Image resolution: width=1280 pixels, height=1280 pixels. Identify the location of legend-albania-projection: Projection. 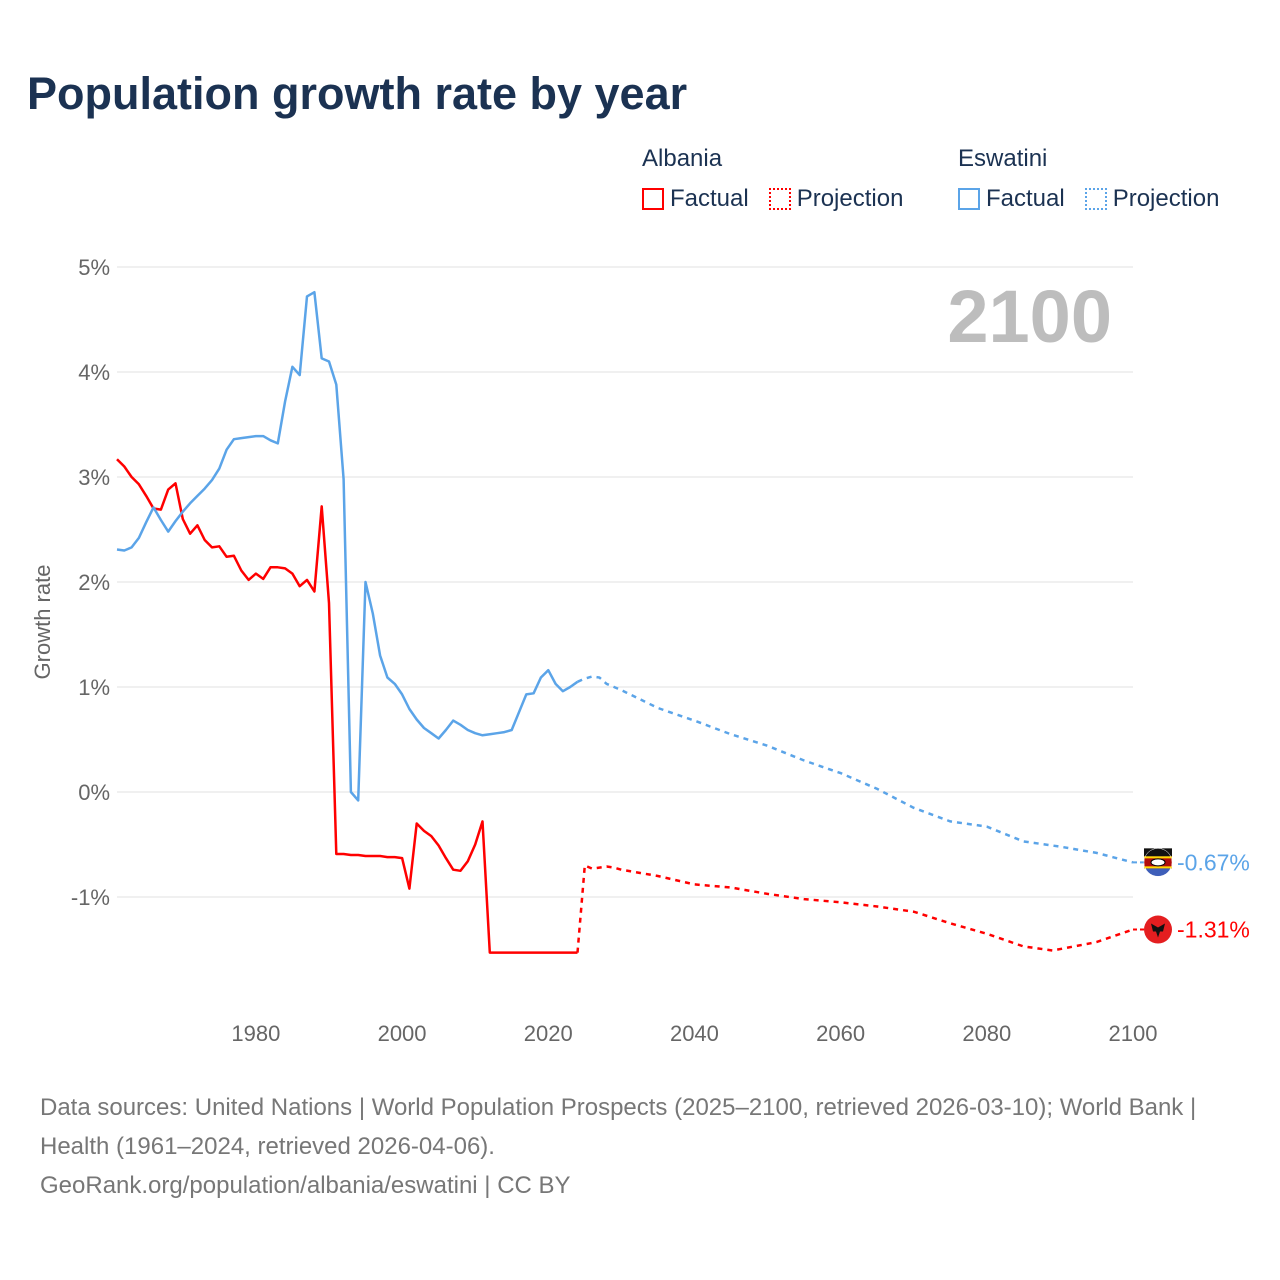
(836, 199).